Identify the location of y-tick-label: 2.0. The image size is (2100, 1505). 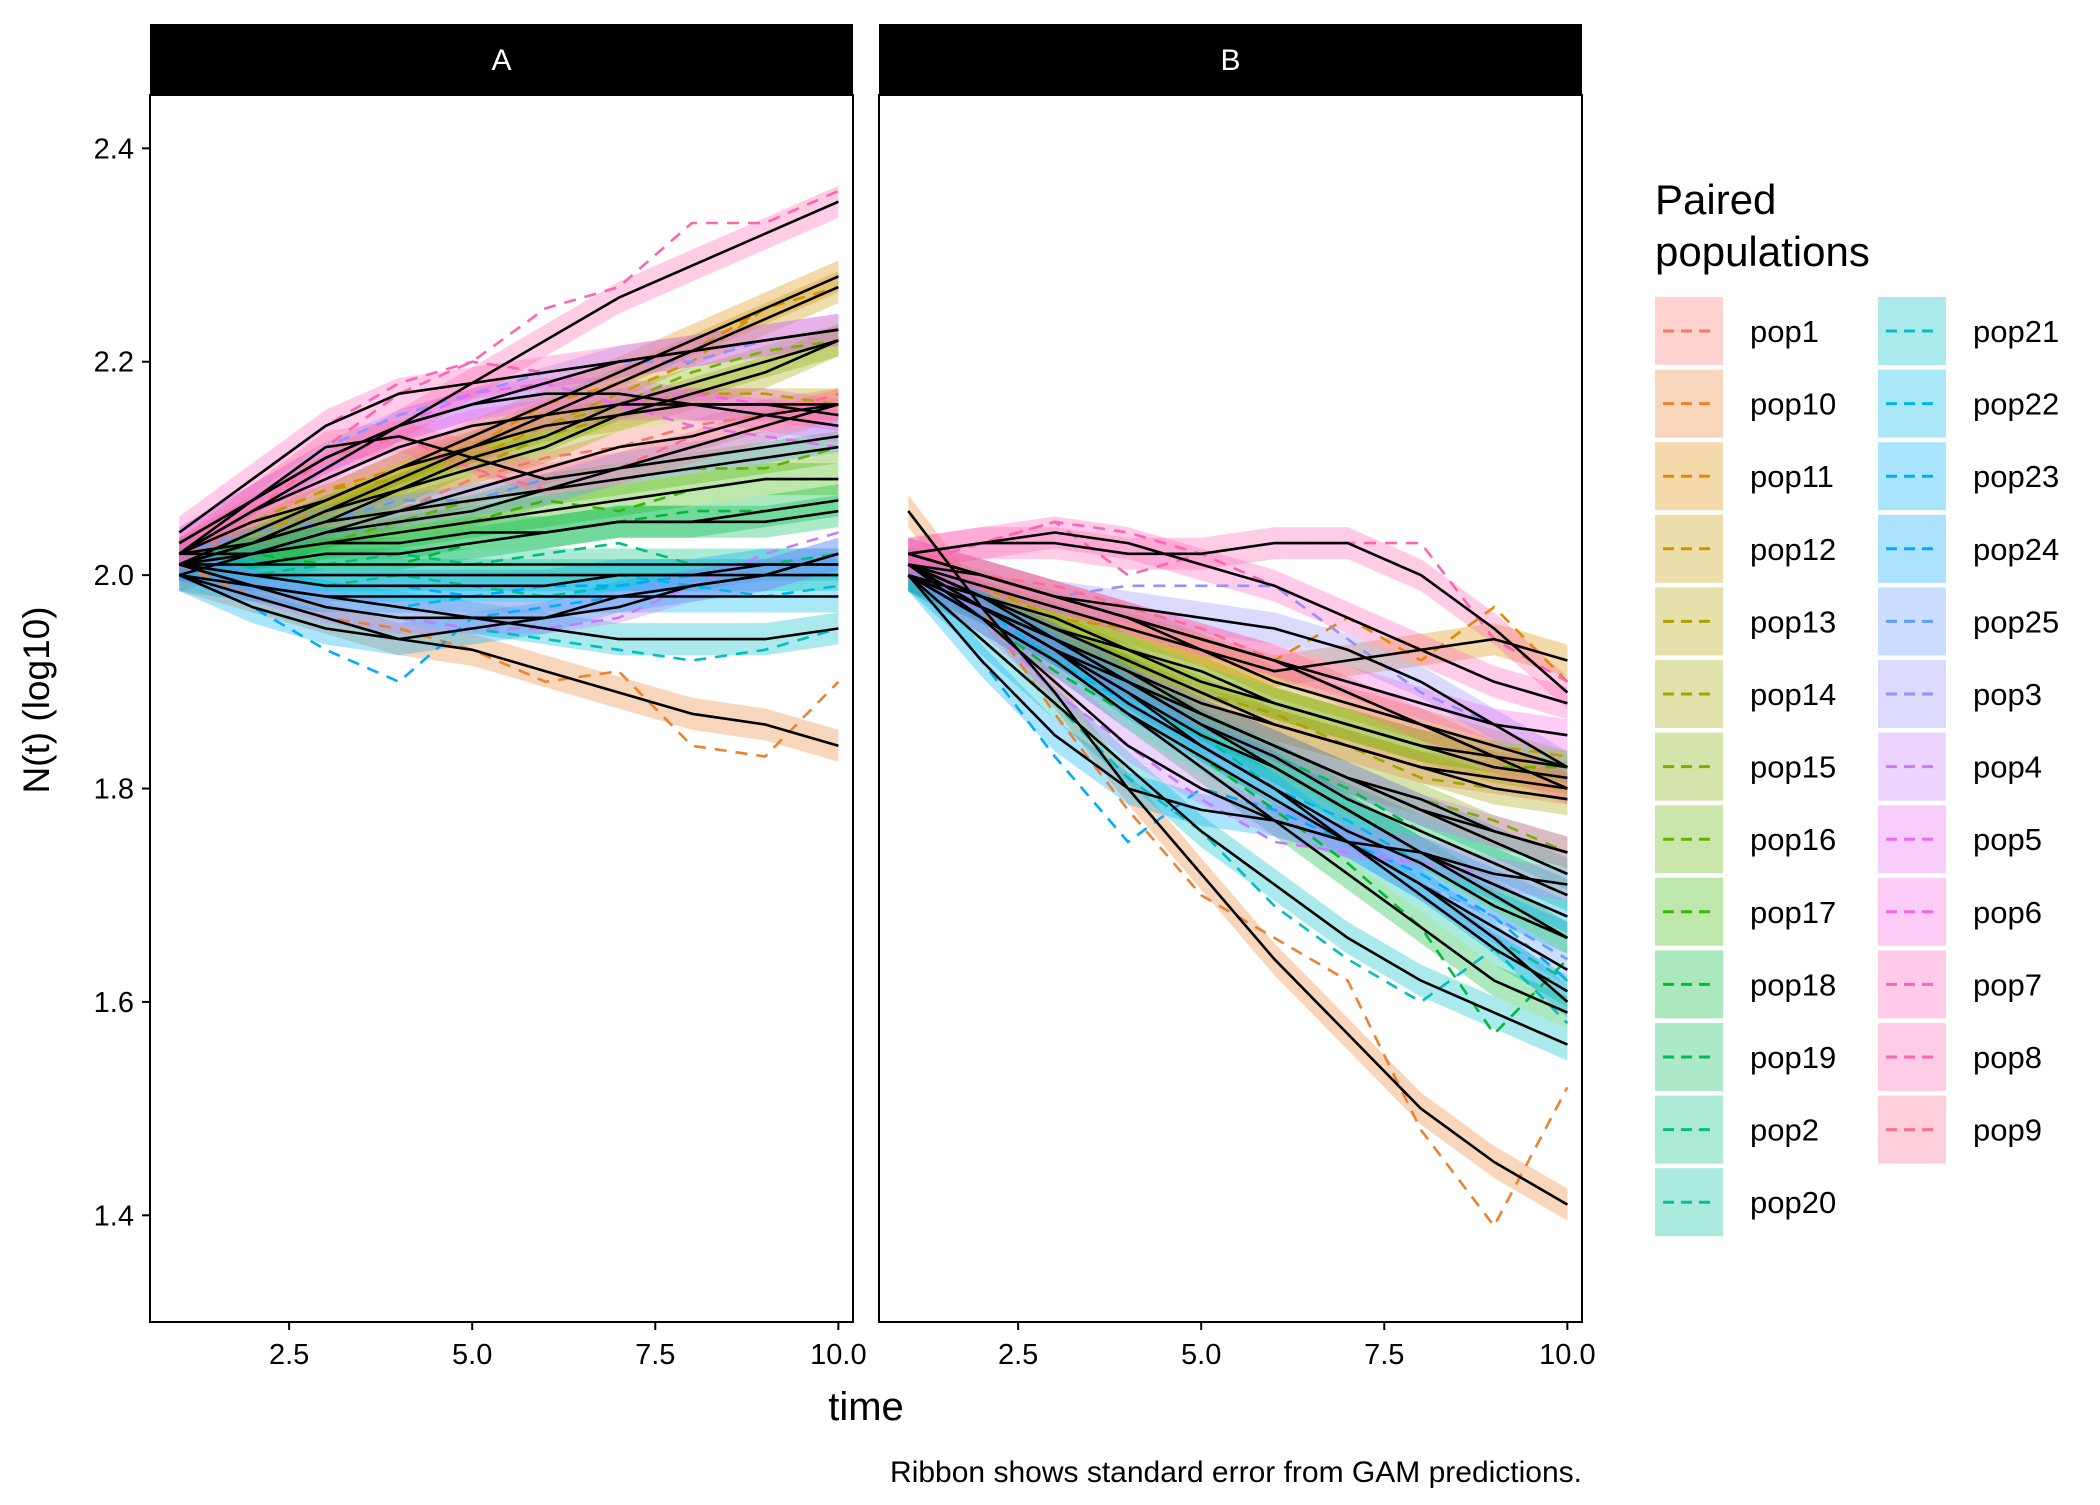
(114, 576).